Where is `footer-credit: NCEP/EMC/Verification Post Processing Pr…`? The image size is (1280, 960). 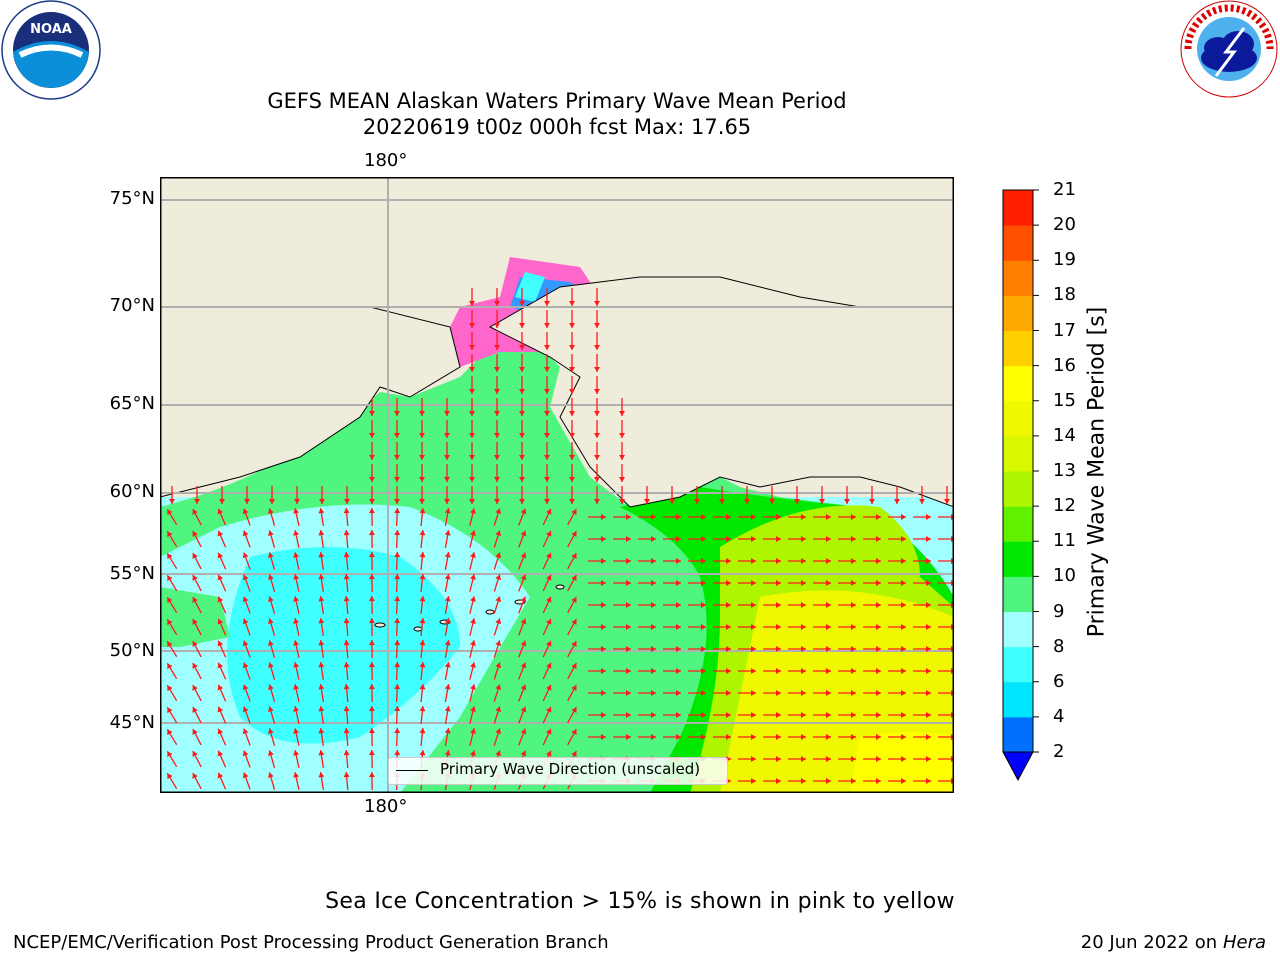
footer-credit: NCEP/EMC/Verification Post Processing Pr… is located at coordinates (311, 942).